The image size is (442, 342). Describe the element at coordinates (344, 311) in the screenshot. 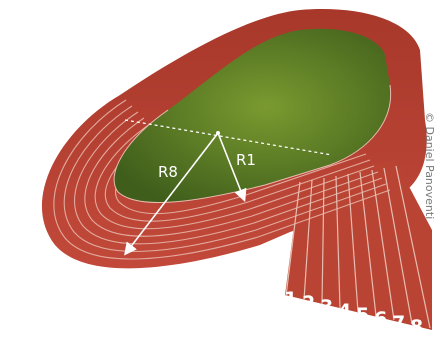

I see `lane-number: 4` at that location.